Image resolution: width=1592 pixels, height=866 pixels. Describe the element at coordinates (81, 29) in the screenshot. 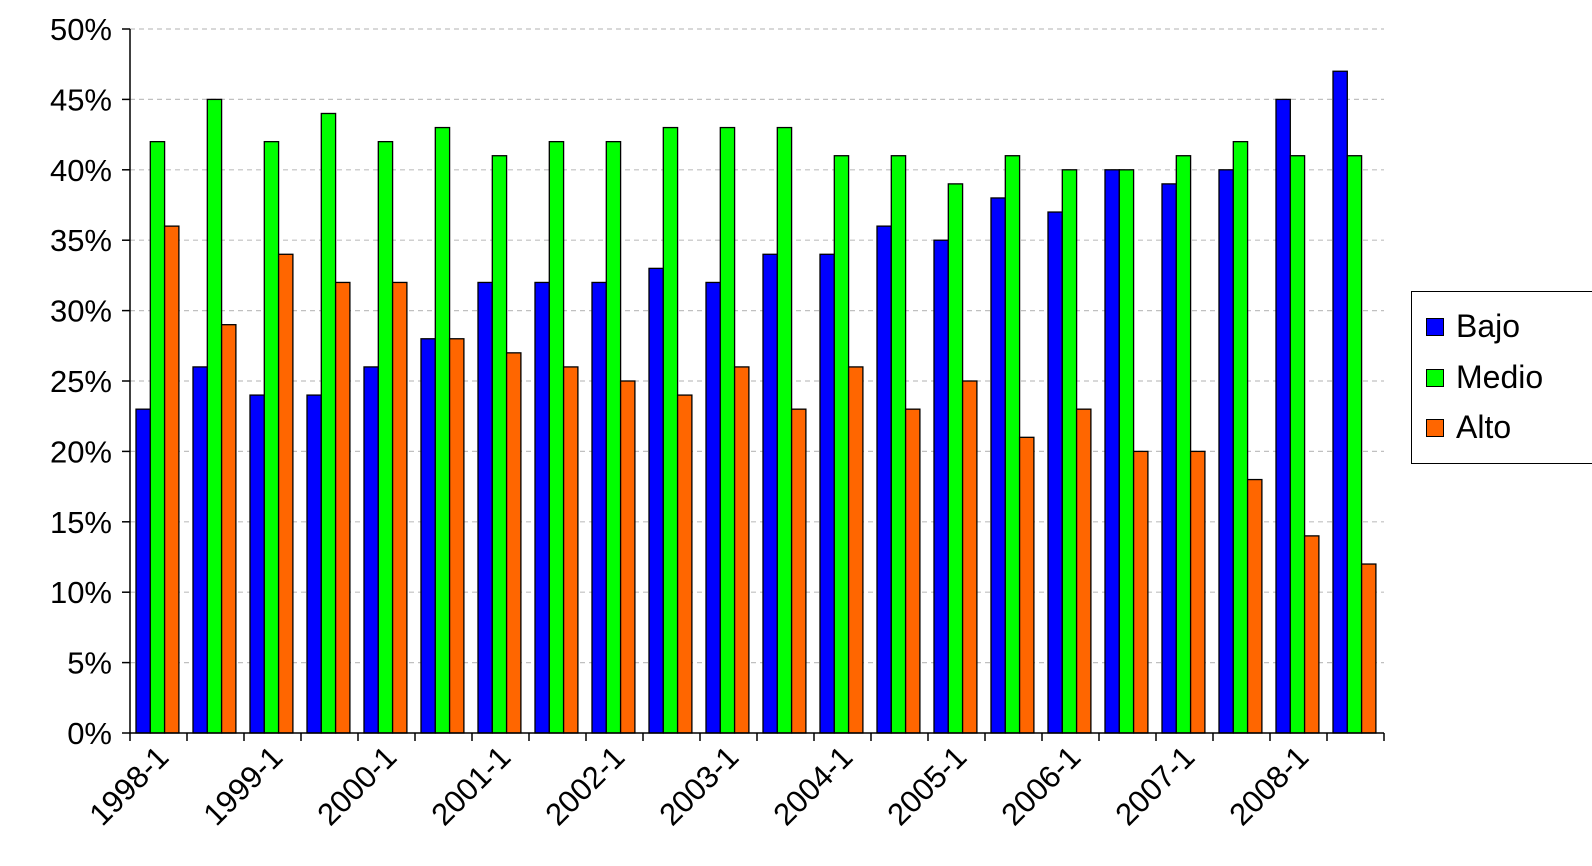

I see `y-tick-label: 50%` at that location.